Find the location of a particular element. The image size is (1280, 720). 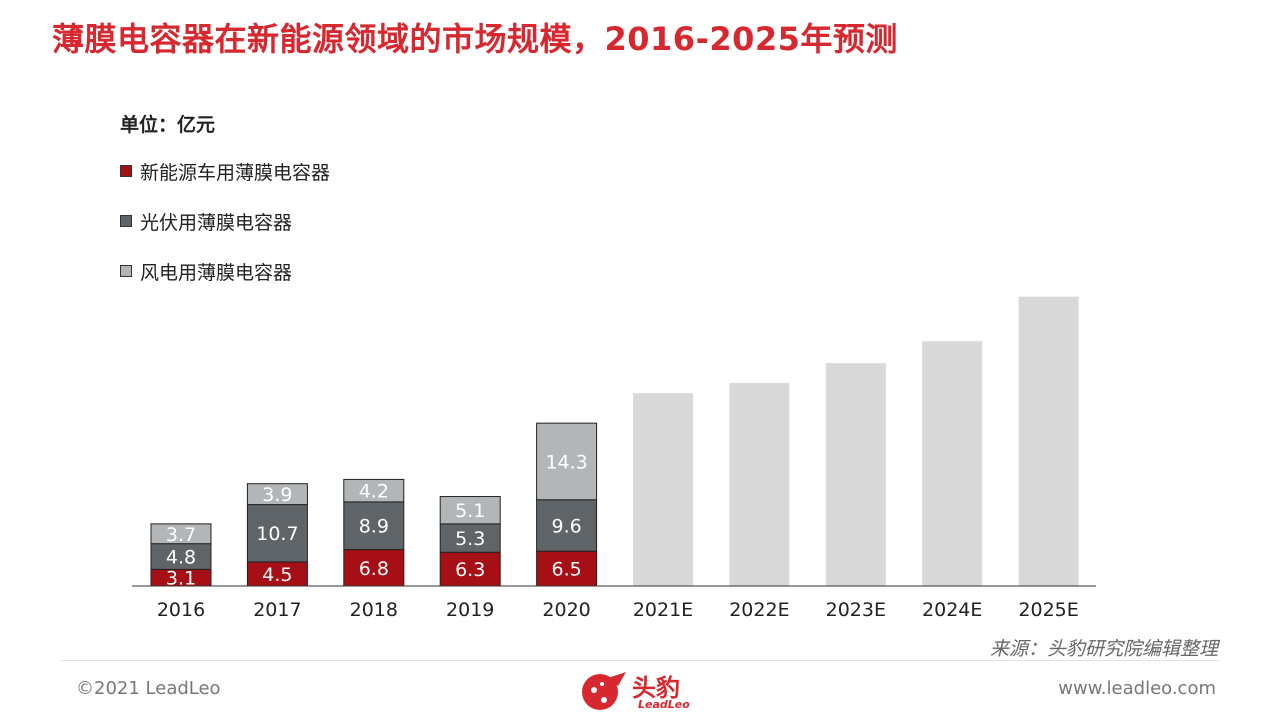

x-tick-label-2017: 2017 is located at coordinates (277, 610).